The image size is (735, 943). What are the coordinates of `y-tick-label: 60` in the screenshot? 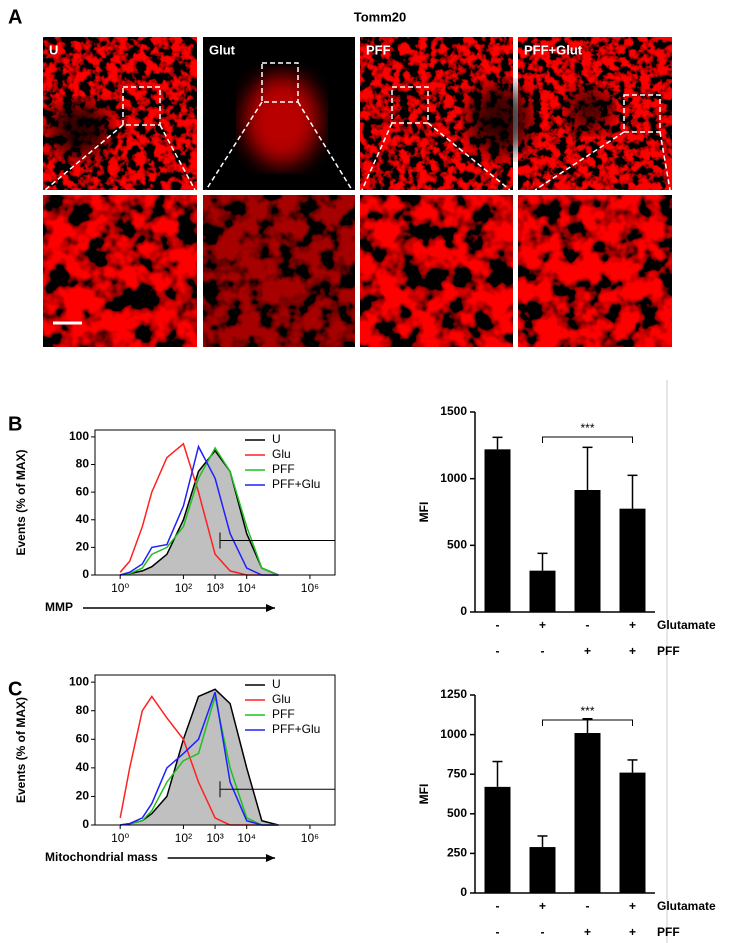 It's located at (83, 738).